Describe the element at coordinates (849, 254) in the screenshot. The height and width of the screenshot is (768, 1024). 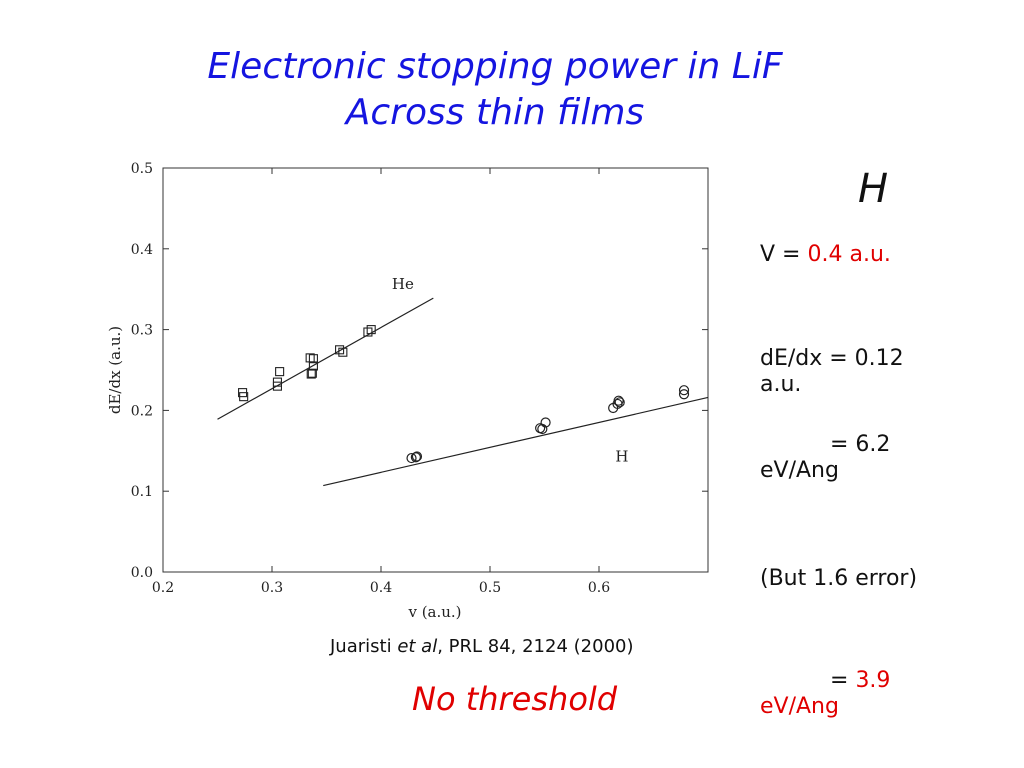
I see `velocity-value: 0.4 a.u.` at that location.